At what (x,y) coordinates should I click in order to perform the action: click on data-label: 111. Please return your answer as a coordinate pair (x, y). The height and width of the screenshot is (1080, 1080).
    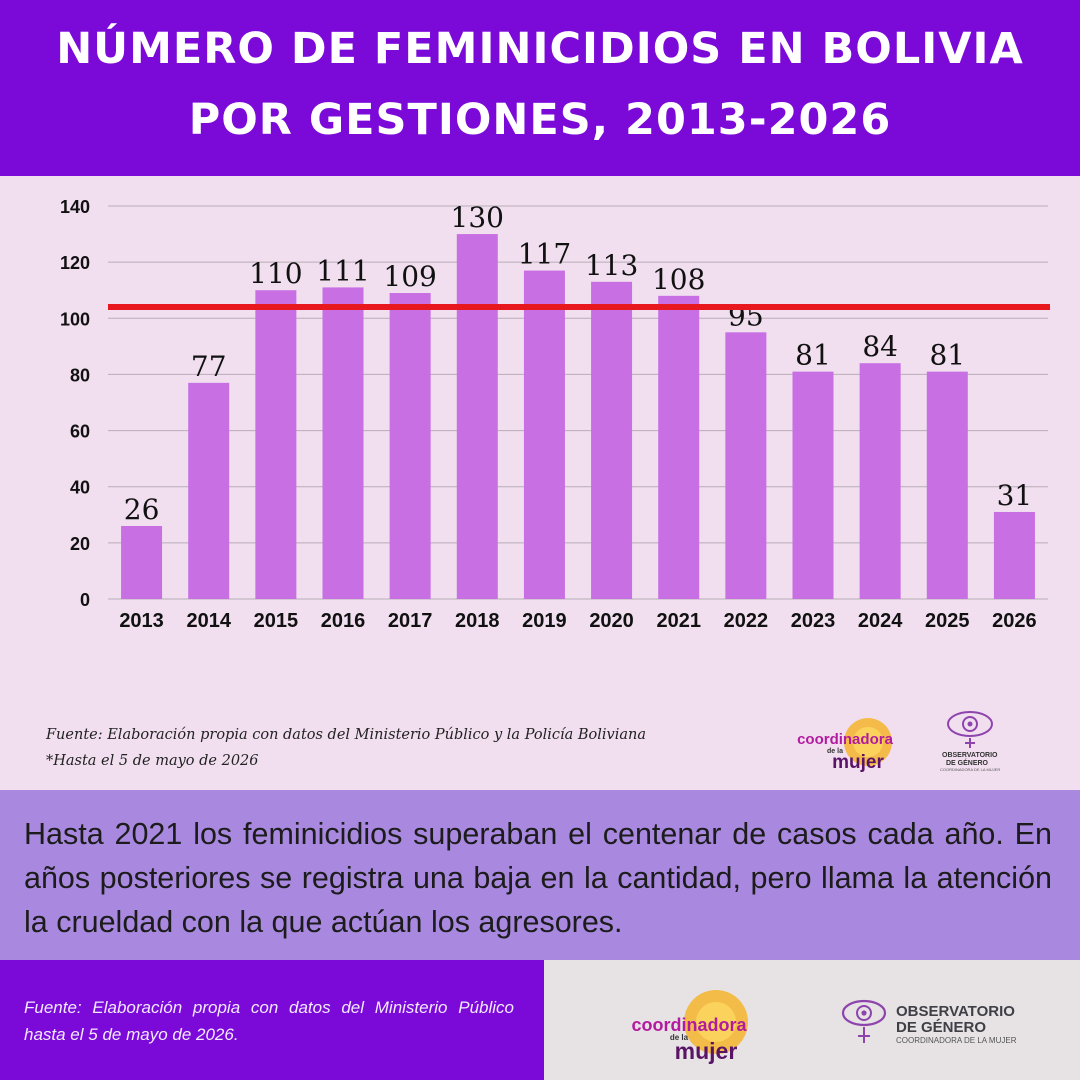
    Looking at the image, I should click on (342, 270).